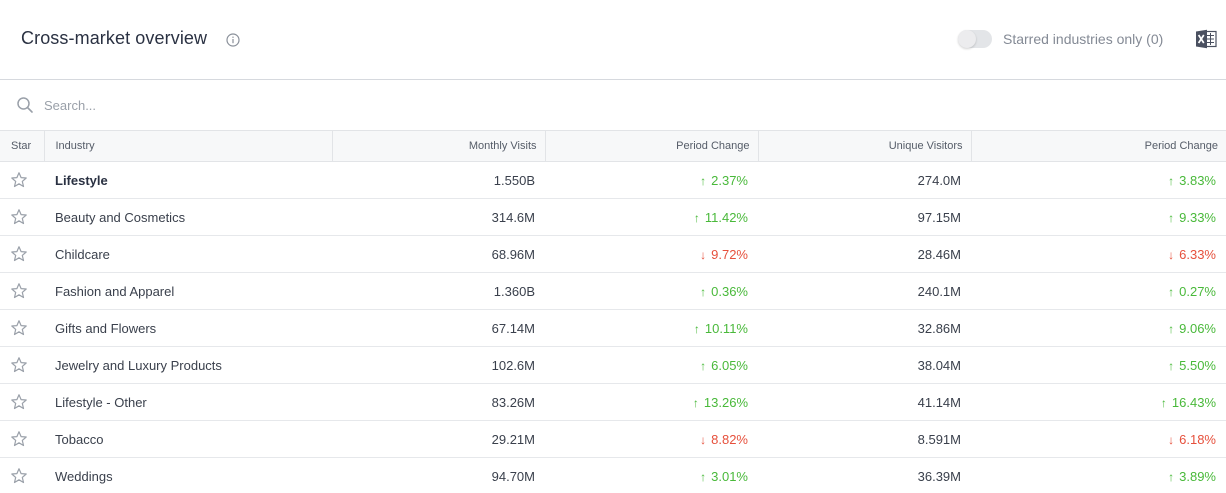  Describe the element at coordinates (188, 291) in the screenshot. I see `industry-cell: Fashion and Apparel` at that location.